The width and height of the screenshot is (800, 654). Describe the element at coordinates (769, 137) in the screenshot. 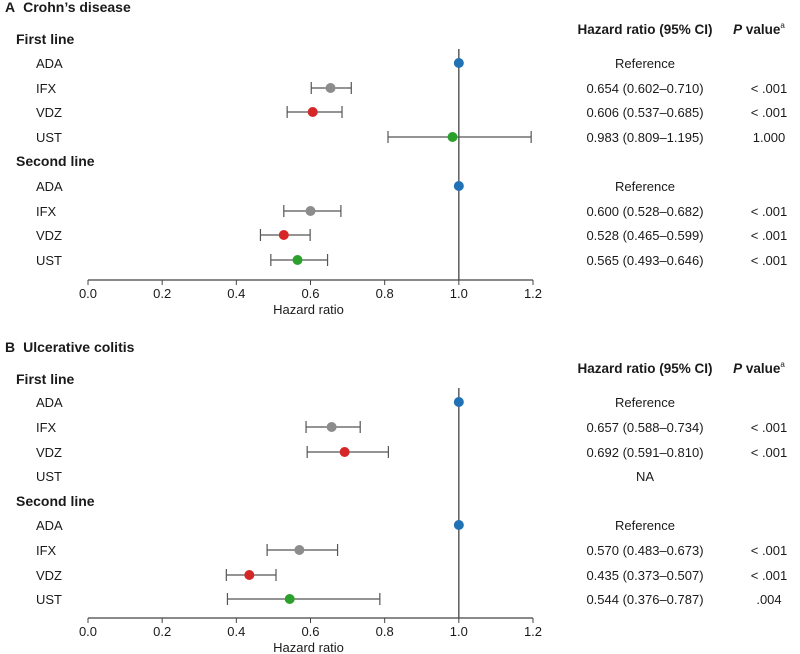

I see `p-value: 1.000` at that location.